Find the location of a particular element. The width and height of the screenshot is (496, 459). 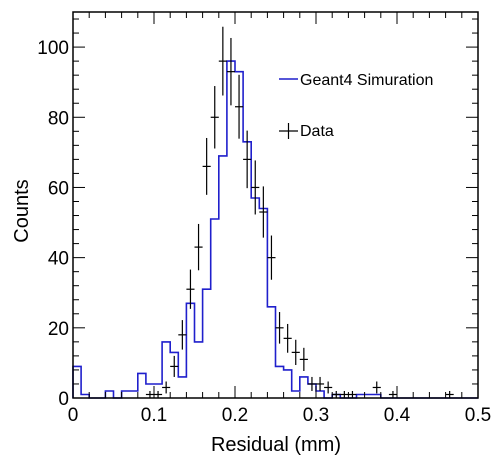

legend: Geant4 Simuration Data is located at coordinates (356, 106).